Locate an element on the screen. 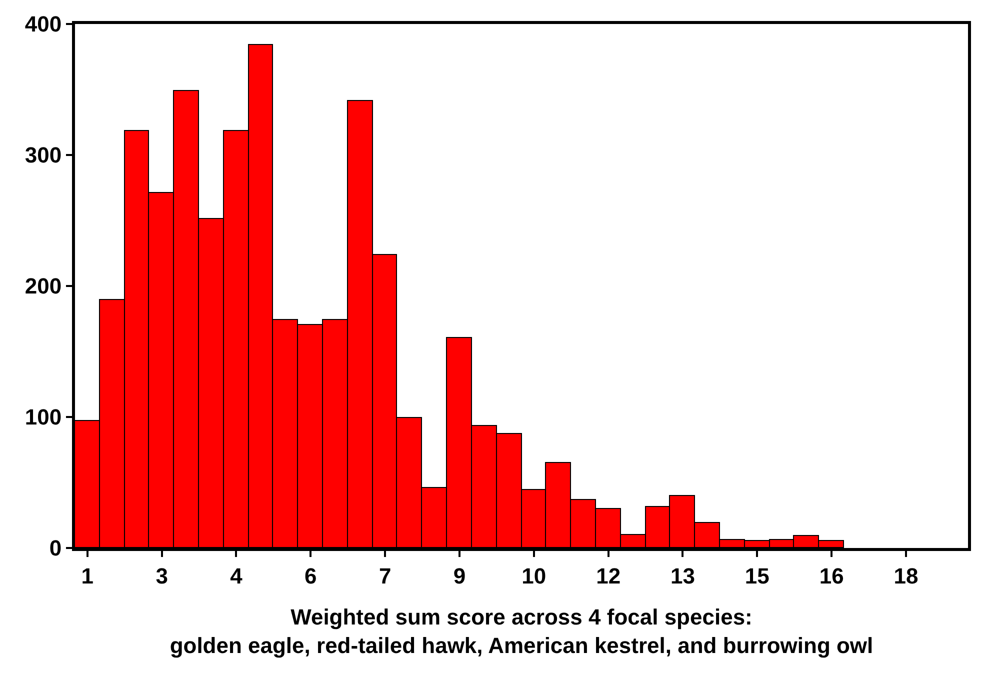 The width and height of the screenshot is (985, 673). x-tick-label: 13 is located at coordinates (682, 575).